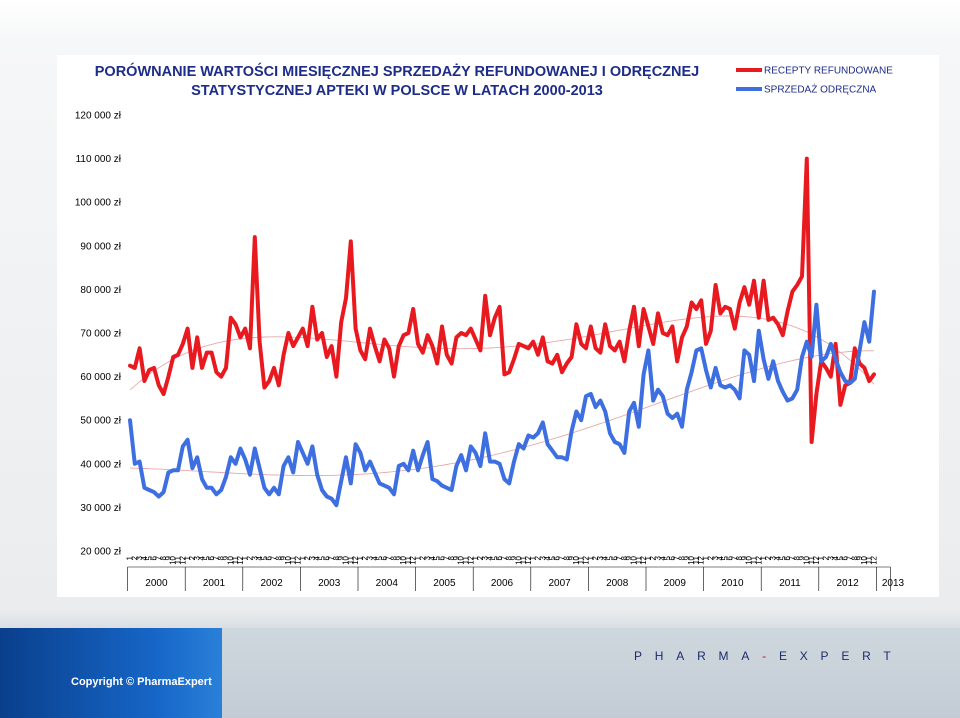 The width and height of the screenshot is (960, 718). I want to click on x-year-label: 2011, so click(790, 583).